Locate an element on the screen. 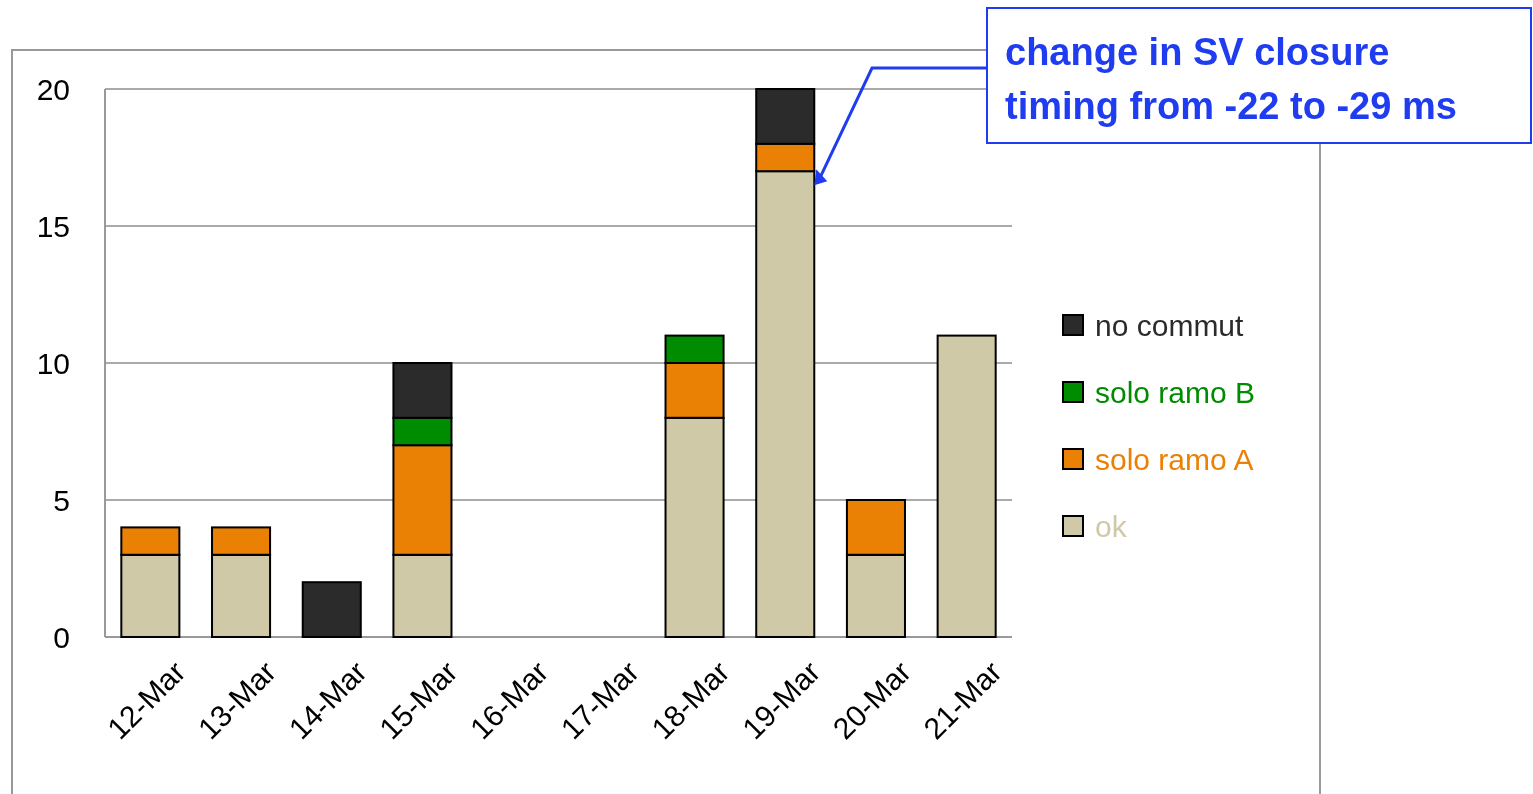 The width and height of the screenshot is (1533, 794). legend-label: no commut is located at coordinates (1170, 325).